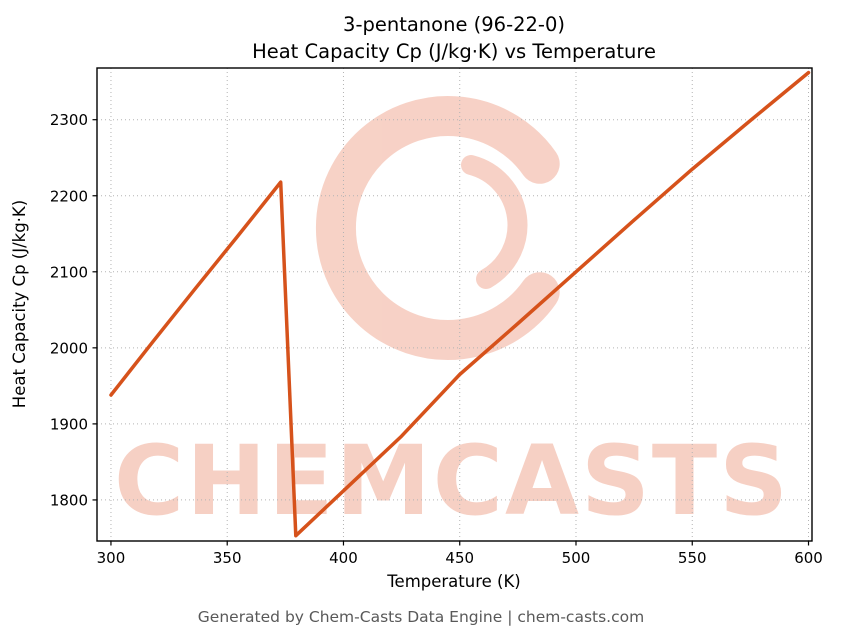 This screenshot has width=843, height=644. I want to click on y-tick-label: 1900, so click(69, 424).